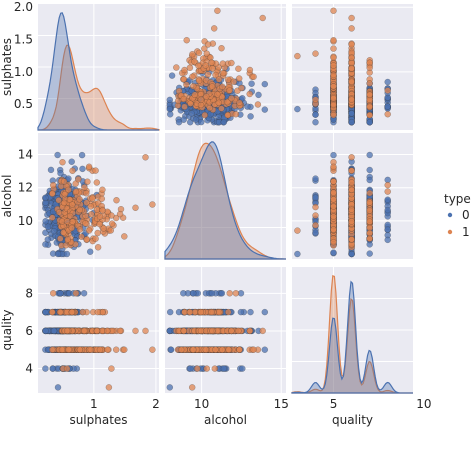 This screenshot has height=450, width=474. Describe the element at coordinates (423, 404) in the screenshot. I see `x-tick-label: 10` at that location.